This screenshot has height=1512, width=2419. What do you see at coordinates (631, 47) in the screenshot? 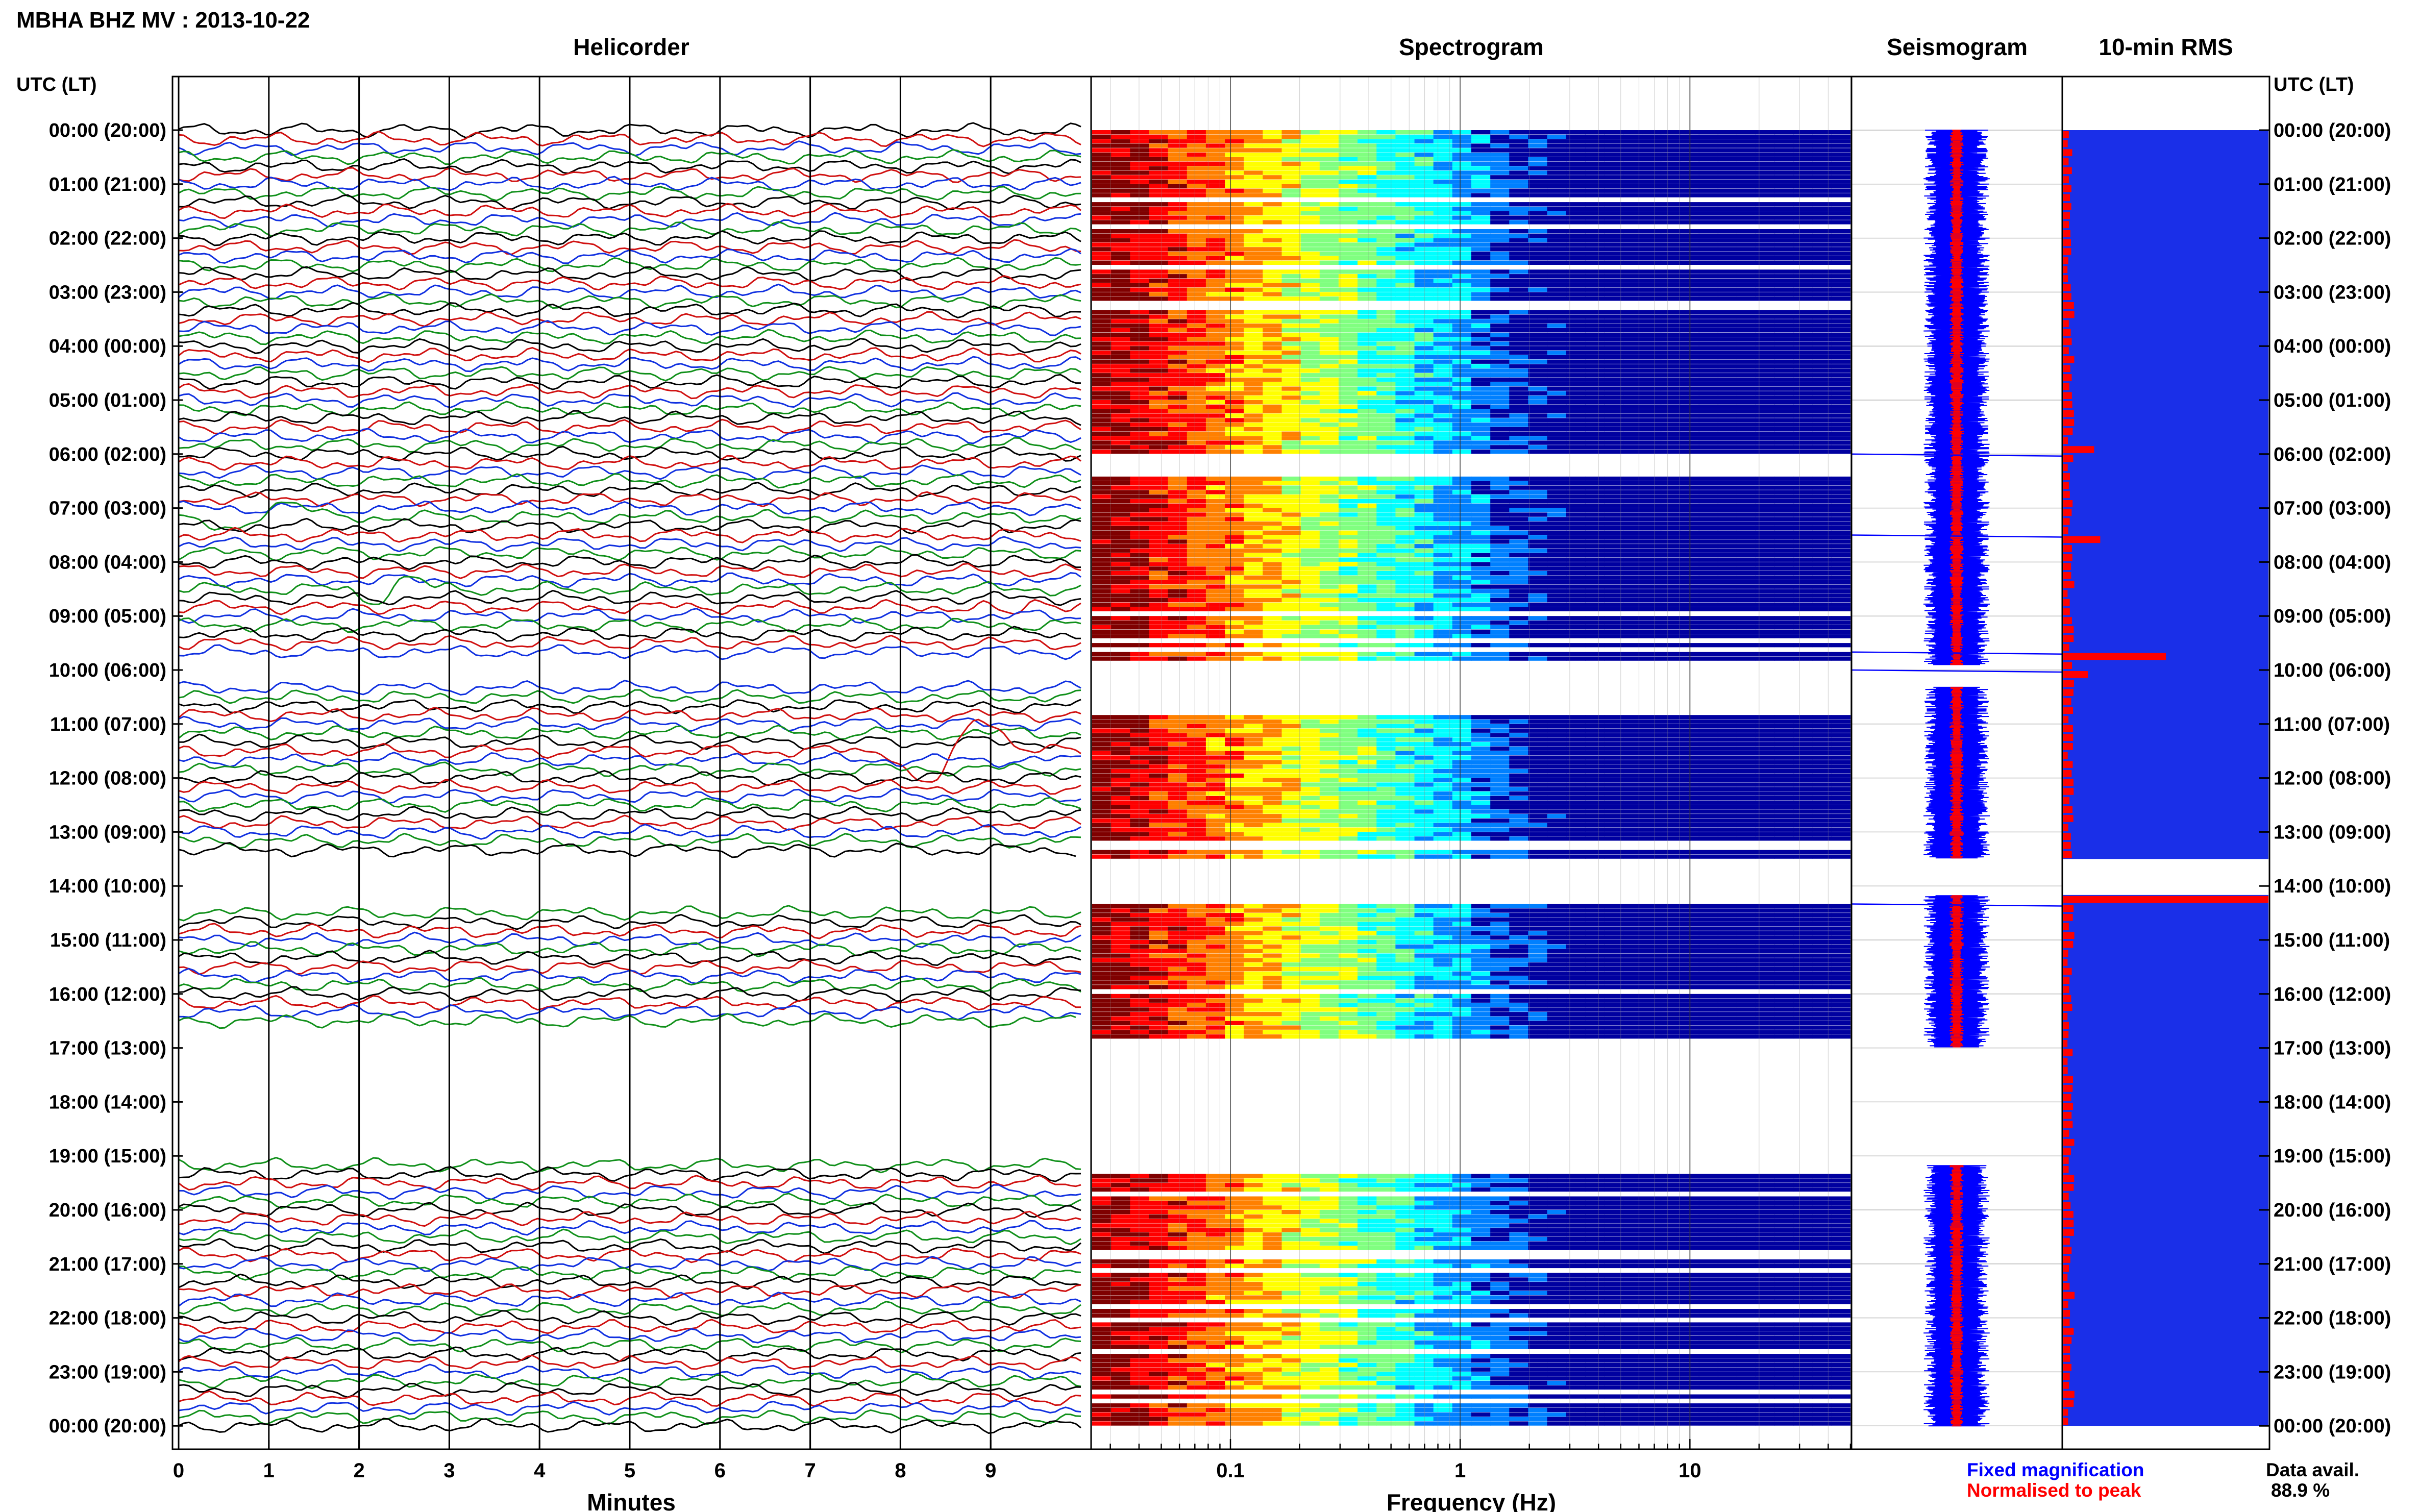
I see `helicorder-title: Helicorder` at bounding box center [631, 47].